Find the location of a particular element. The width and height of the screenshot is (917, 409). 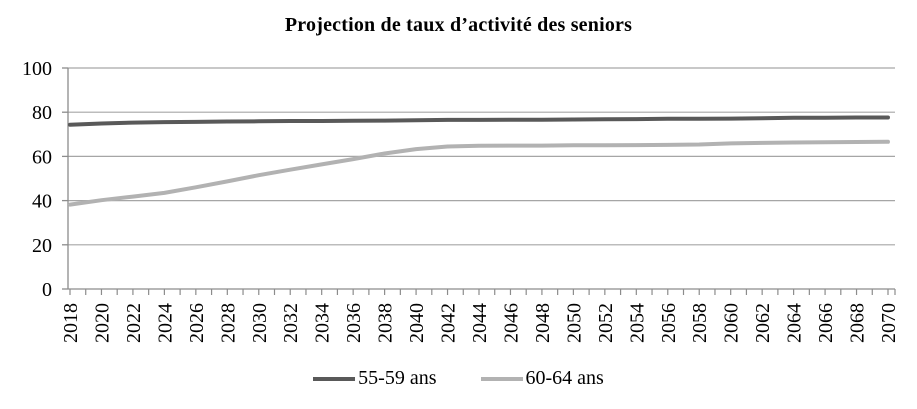

legend: 55-59 ans 60-64 ans is located at coordinates (458, 378).